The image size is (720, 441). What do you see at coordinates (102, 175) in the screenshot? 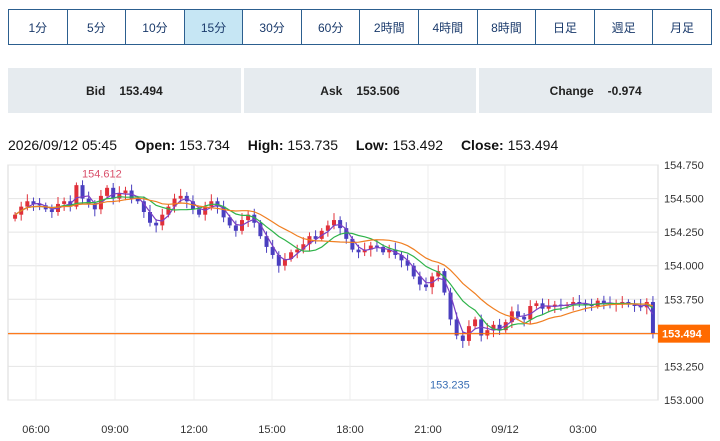
I see `max-price-label: 154.612` at bounding box center [102, 175].